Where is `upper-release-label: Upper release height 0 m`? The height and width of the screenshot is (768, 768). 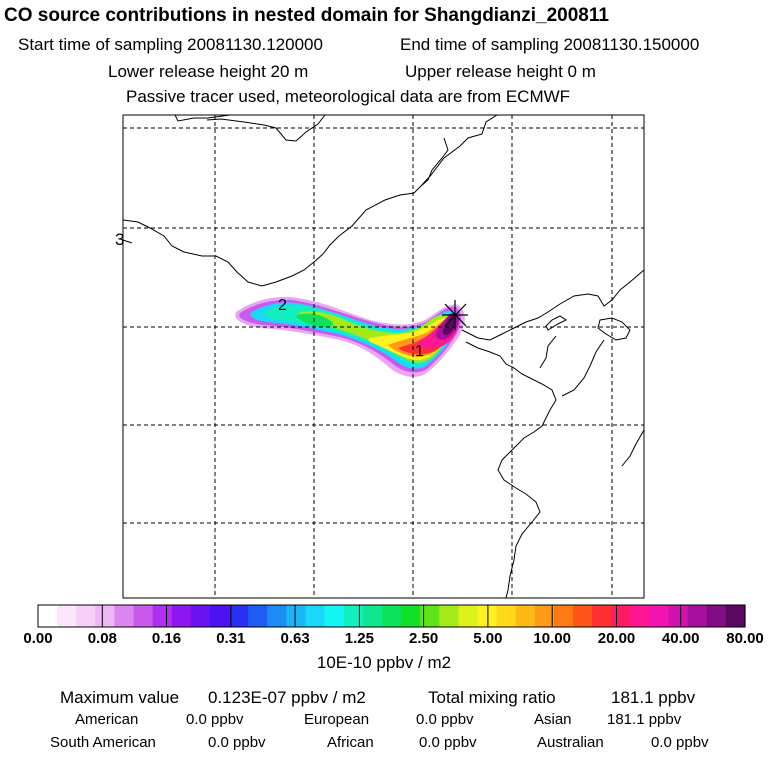 upper-release-label: Upper release height 0 m is located at coordinates (500, 71).